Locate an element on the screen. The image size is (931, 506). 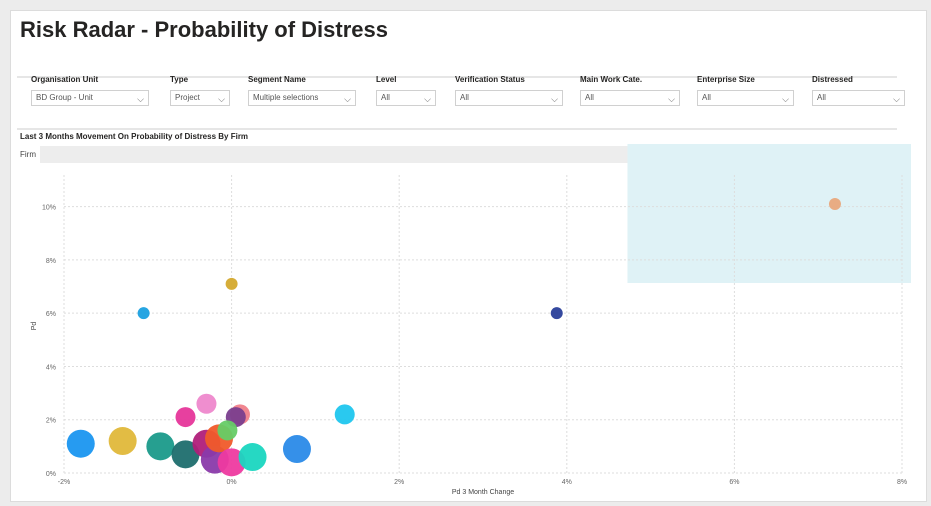
filter-7: Distressed All ⌵ is located at coordinates (858, 90).